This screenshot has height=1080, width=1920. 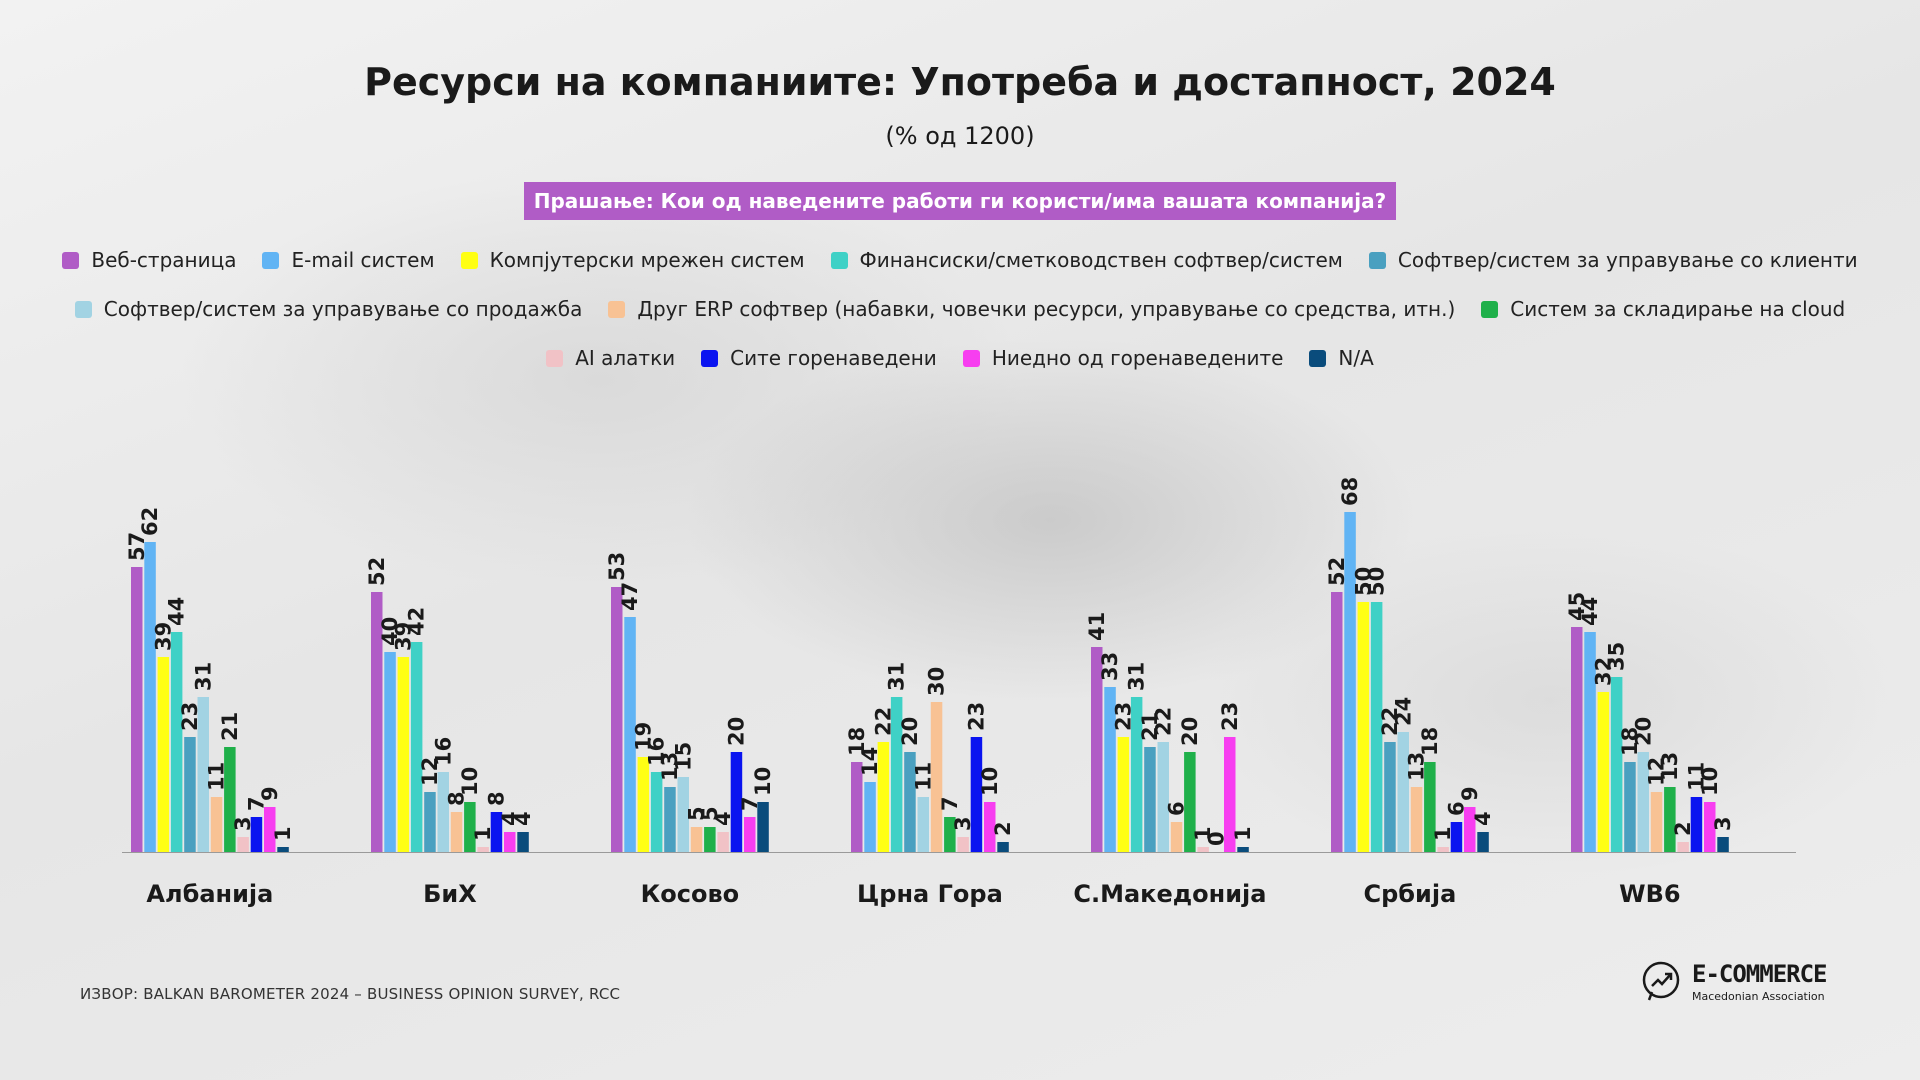 What do you see at coordinates (630, 596) in the screenshot?
I see `data-label: 47` at bounding box center [630, 596].